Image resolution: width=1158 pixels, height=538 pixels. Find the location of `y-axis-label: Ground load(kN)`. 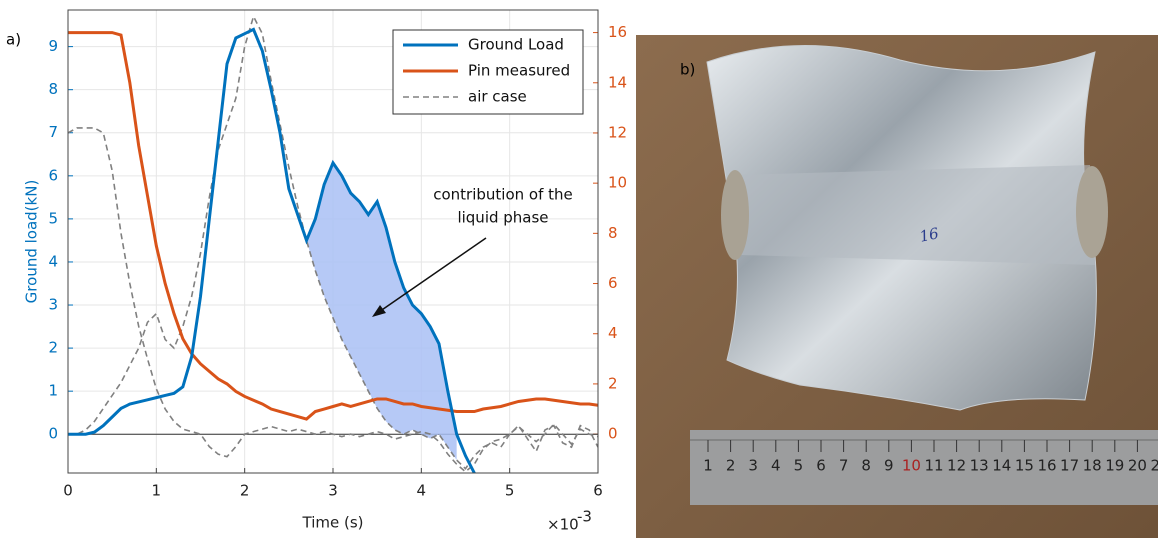

y-axis-label: Ground load(kN) is located at coordinates (32, 242).